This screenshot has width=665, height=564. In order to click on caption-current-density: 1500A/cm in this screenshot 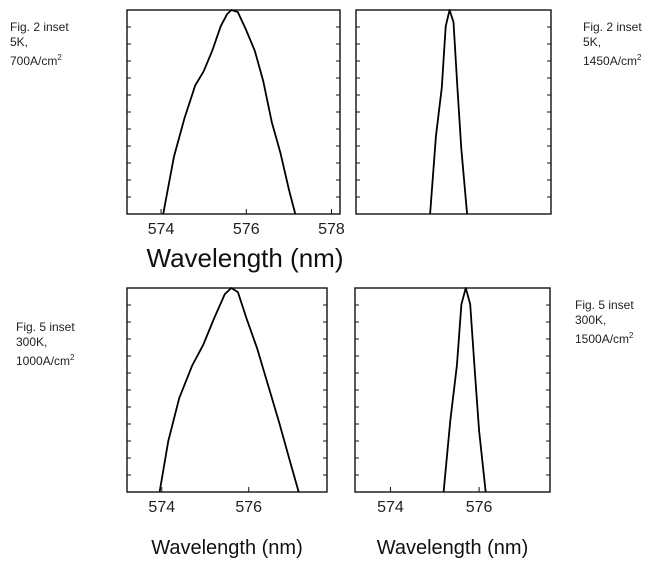, I will do `click(602, 339)`.